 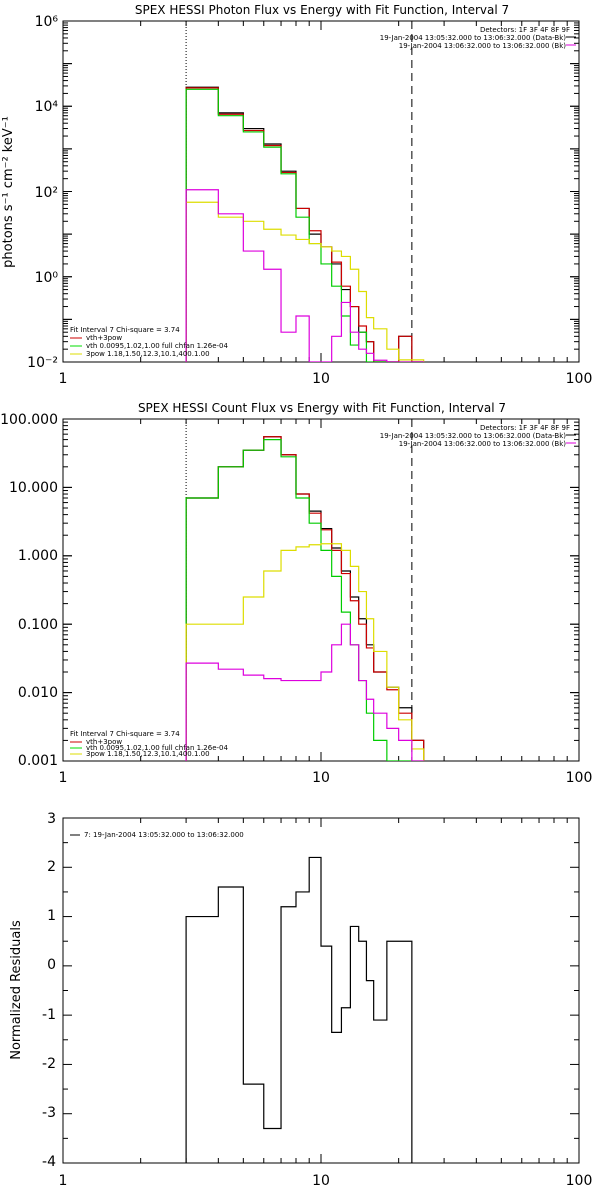 What do you see at coordinates (47, 278) in the screenshot?
I see `y-tick-label: 10⁰` at bounding box center [47, 278].